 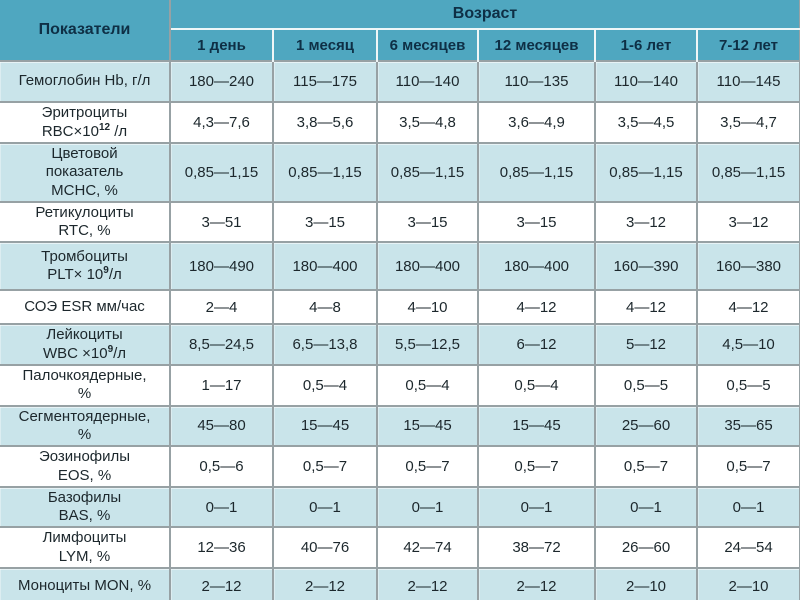 What do you see at coordinates (221, 222) in the screenshot?
I see `value-cell: 3—51` at bounding box center [221, 222].